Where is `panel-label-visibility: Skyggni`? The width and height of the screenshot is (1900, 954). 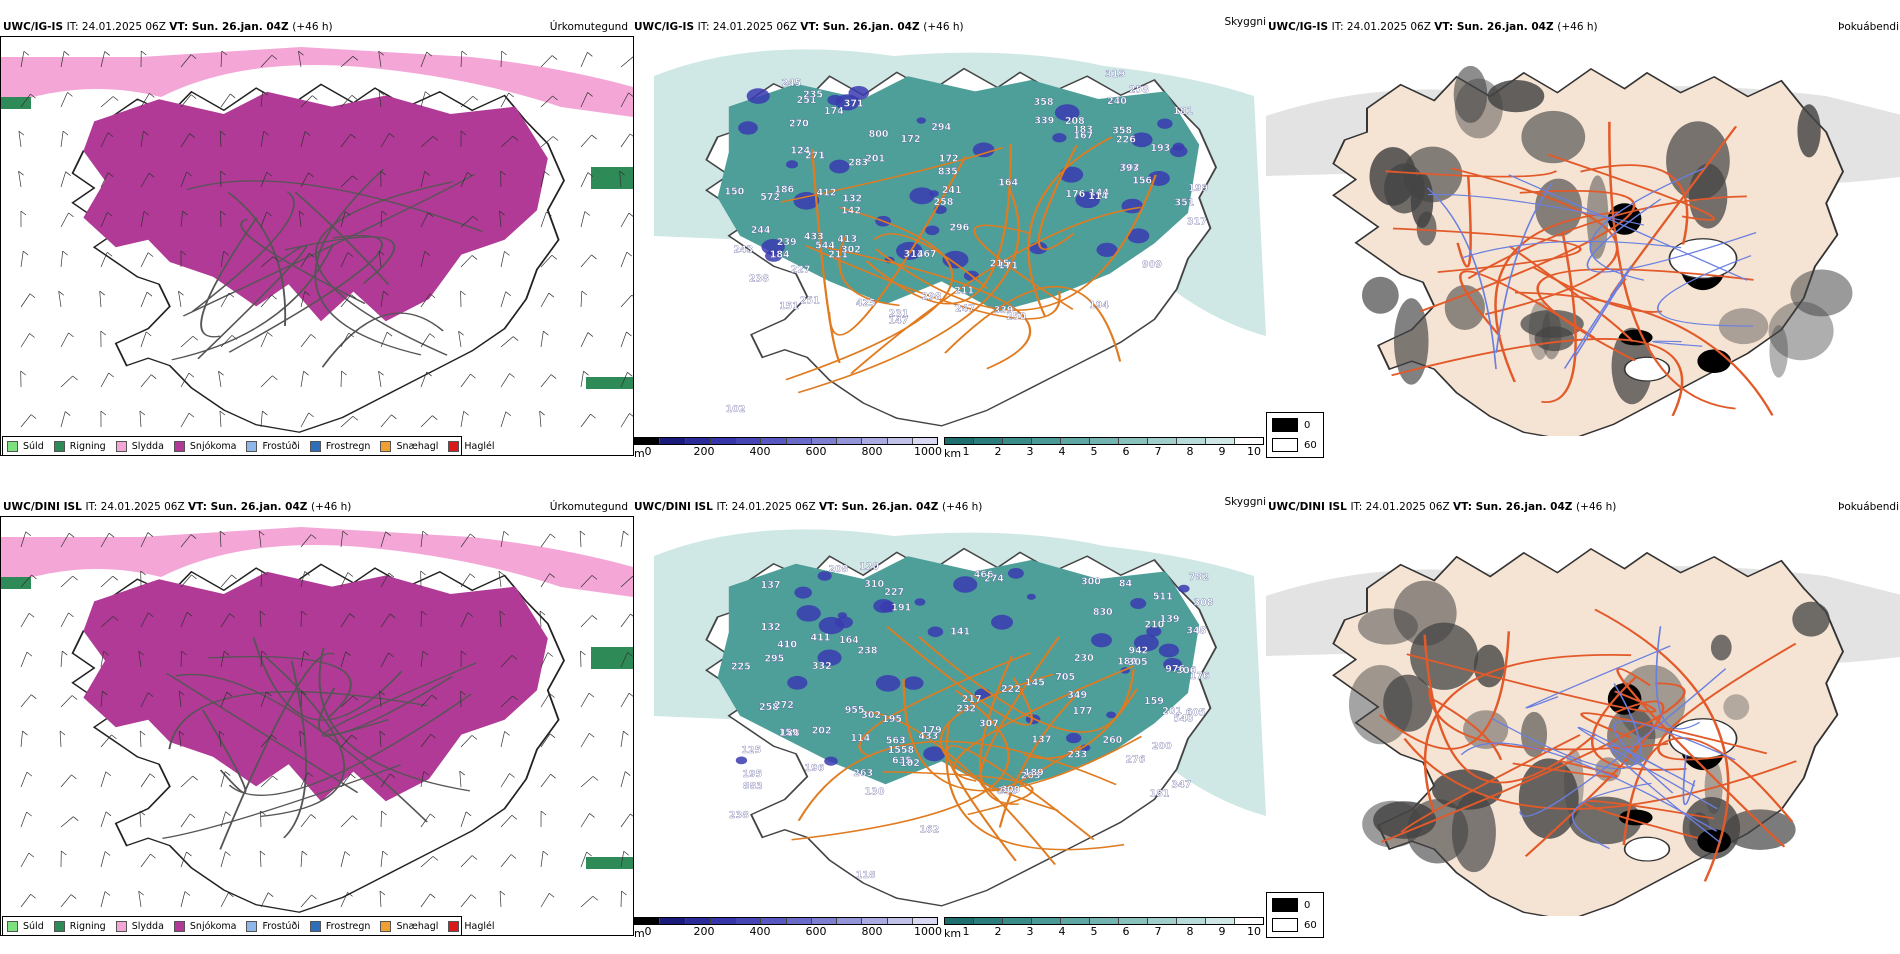
panel-label-visibility: Skyggni is located at coordinates (1246, 22).